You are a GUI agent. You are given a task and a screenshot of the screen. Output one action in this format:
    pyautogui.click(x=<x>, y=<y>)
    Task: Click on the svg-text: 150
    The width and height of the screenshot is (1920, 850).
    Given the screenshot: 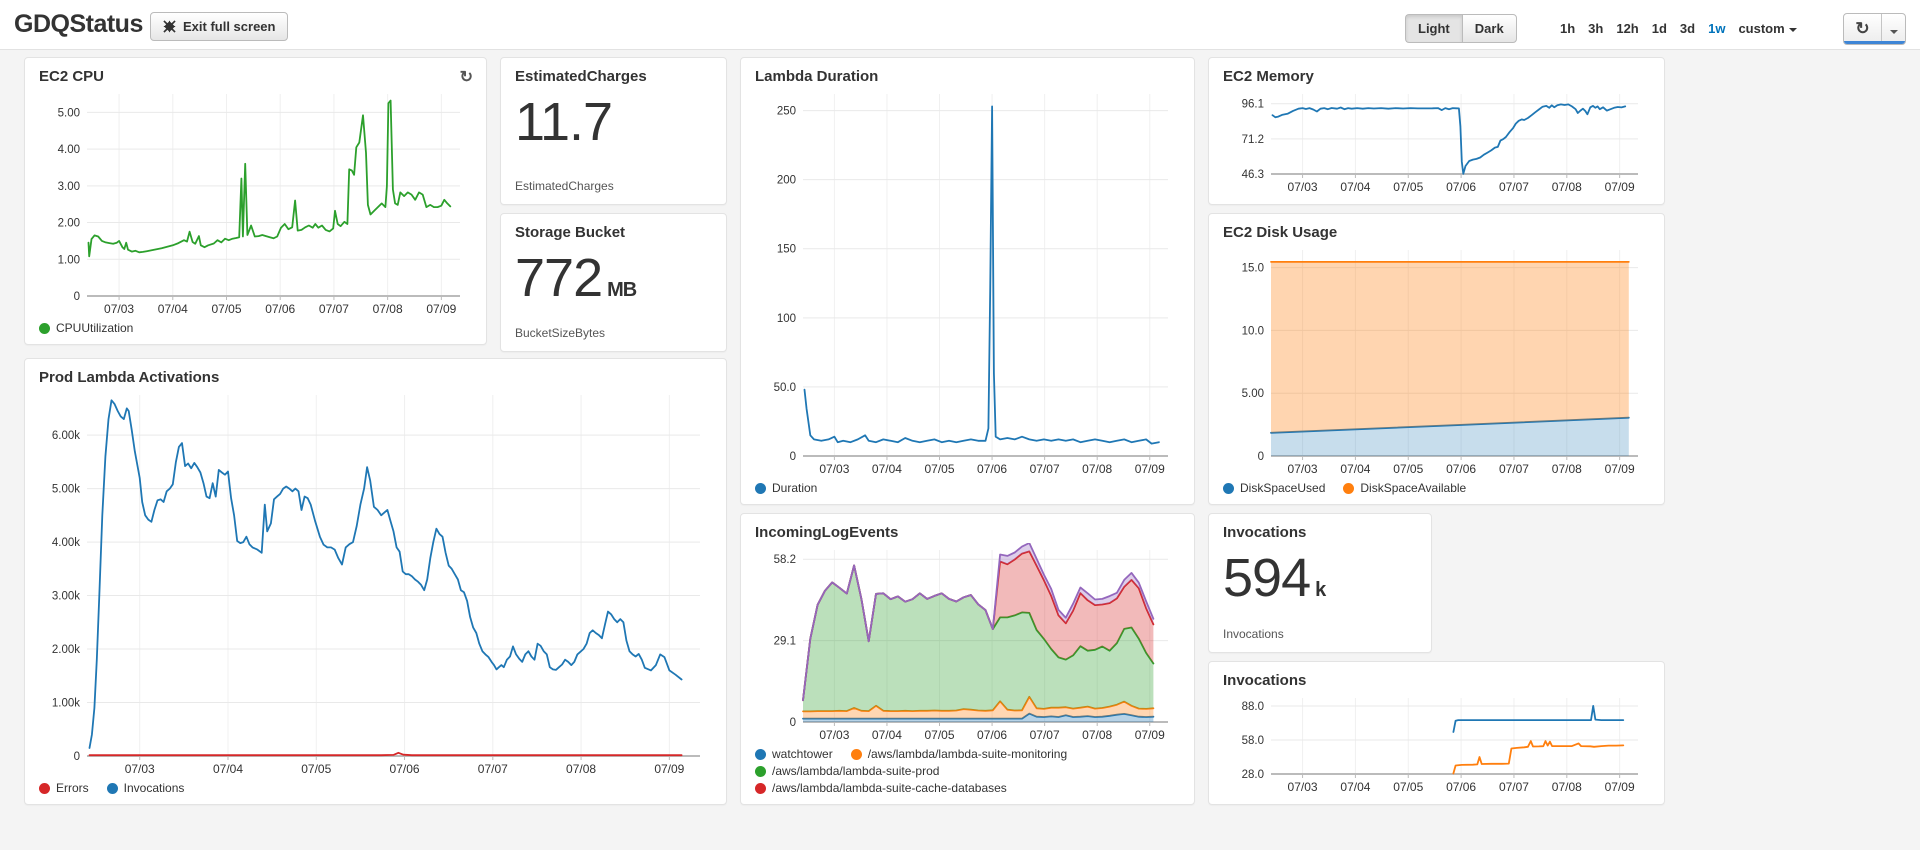 What is the action you would take?
    pyautogui.click(x=786, y=250)
    